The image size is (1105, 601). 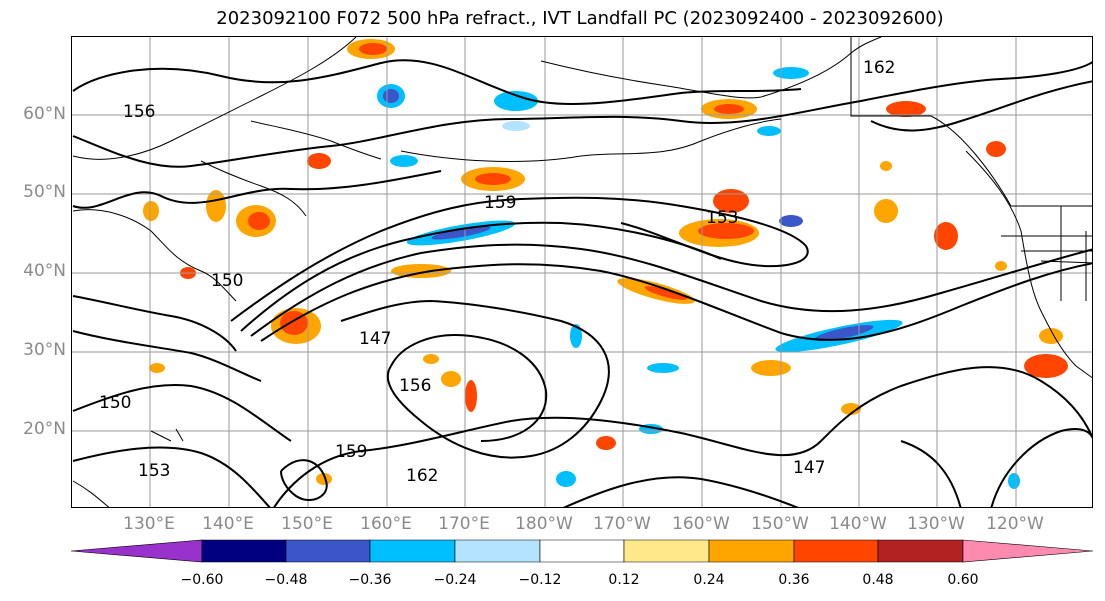 I want to click on lat-label-20n: 20°N, so click(x=44, y=429).